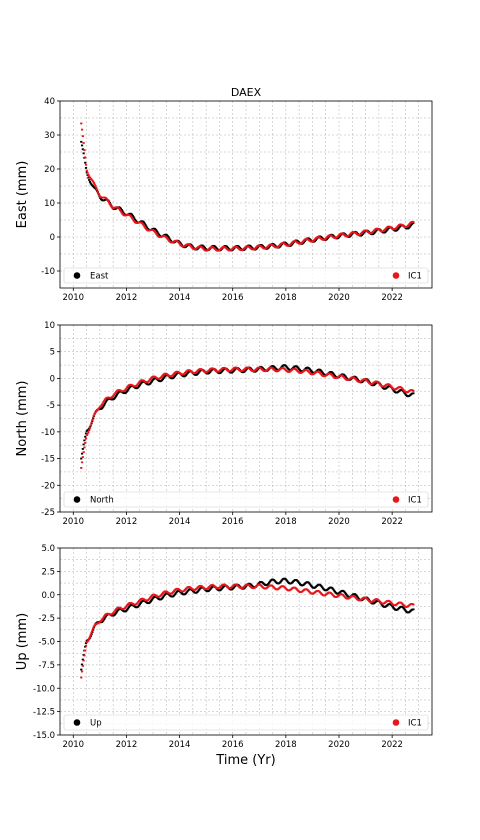 This screenshot has height=840, width=480. What do you see at coordinates (51, 406) in the screenshot?
I see `y-tick-label: -5` at bounding box center [51, 406].